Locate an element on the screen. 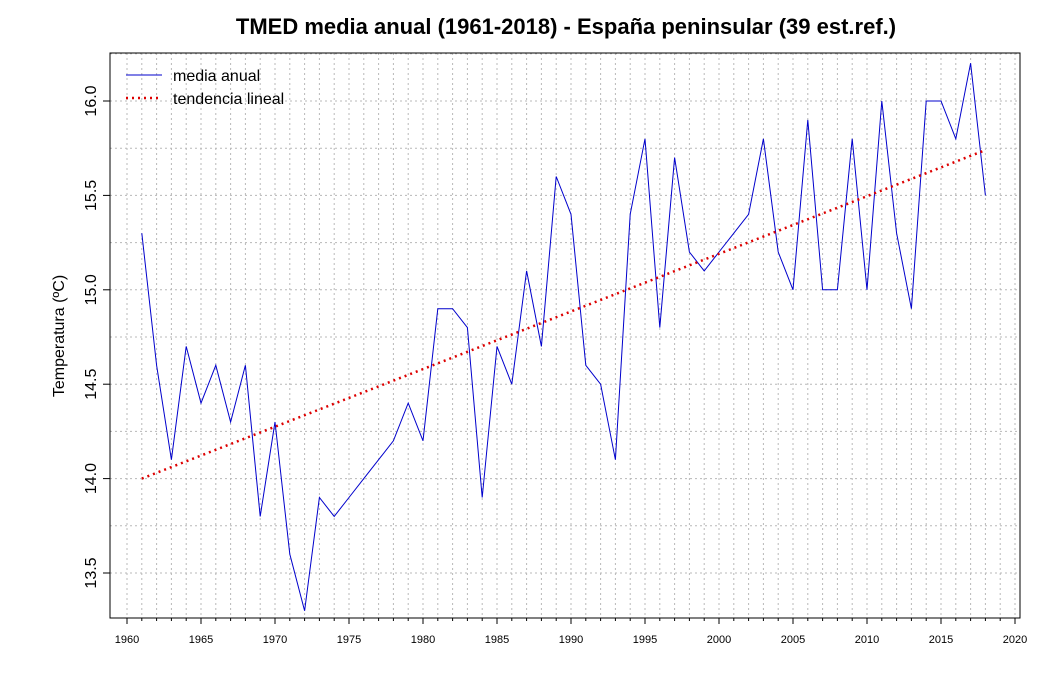 Image resolution: width=1064 pixels, height=673 pixels. x-tick-label: 1995 is located at coordinates (645, 640).